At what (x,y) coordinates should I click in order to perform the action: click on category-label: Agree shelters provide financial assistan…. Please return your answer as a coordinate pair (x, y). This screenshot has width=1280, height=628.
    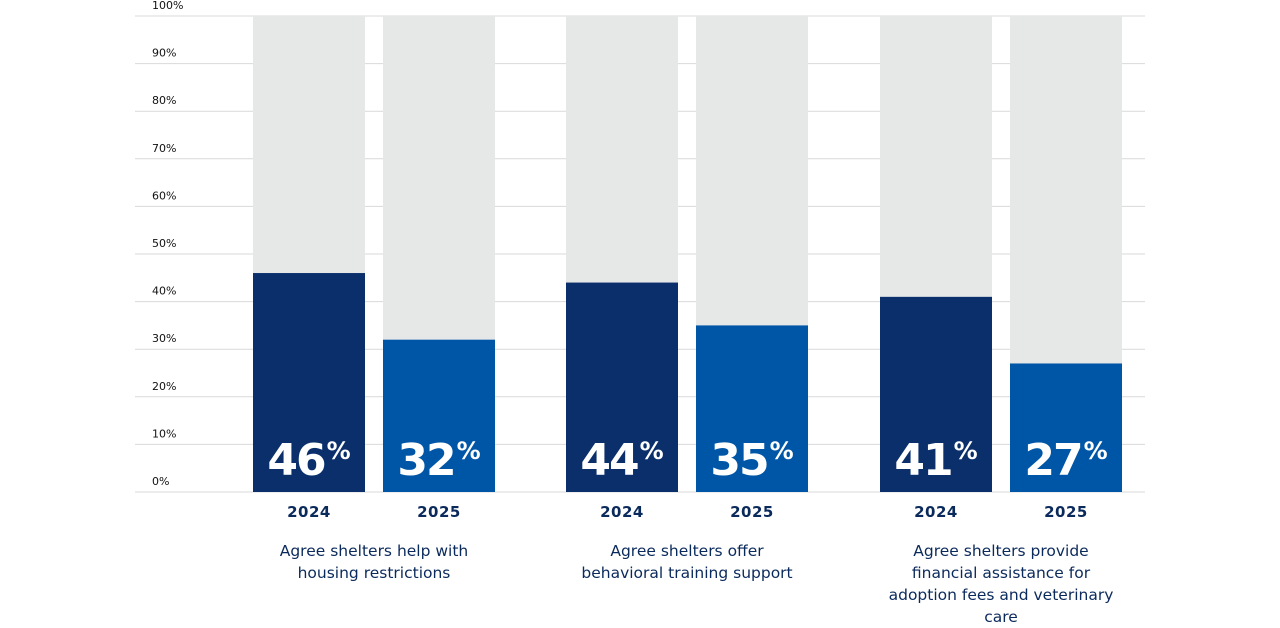
    Looking at the image, I should click on (1001, 584).